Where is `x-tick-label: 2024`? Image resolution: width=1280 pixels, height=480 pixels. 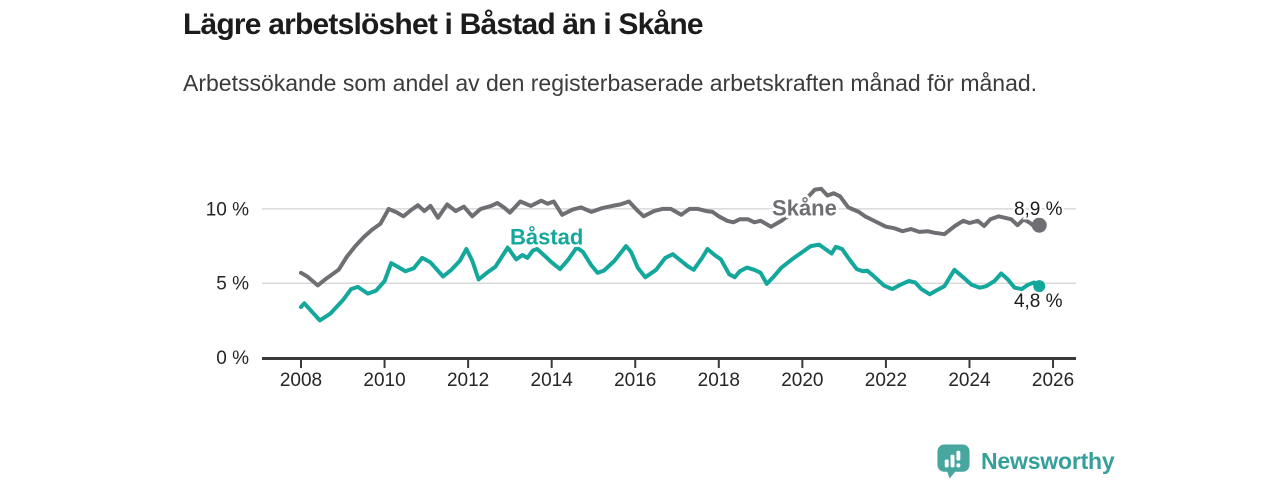
x-tick-label: 2024 is located at coordinates (969, 380).